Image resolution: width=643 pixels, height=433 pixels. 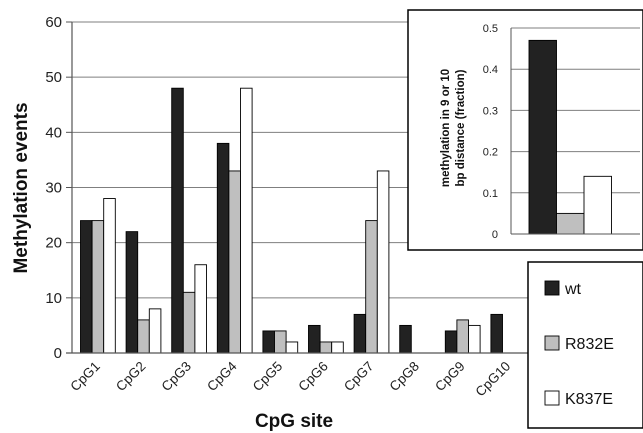 What do you see at coordinates (53, 77) in the screenshot?
I see `y-tick-label: 50` at bounding box center [53, 77].